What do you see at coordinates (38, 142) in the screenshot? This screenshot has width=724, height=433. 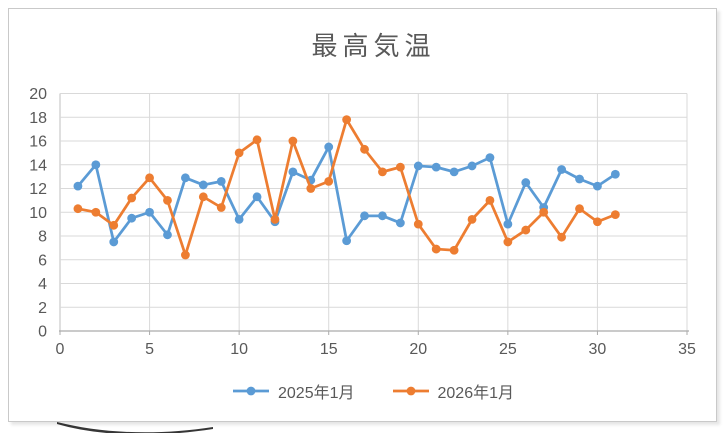 I see `y-tick-label: 16` at bounding box center [38, 142].